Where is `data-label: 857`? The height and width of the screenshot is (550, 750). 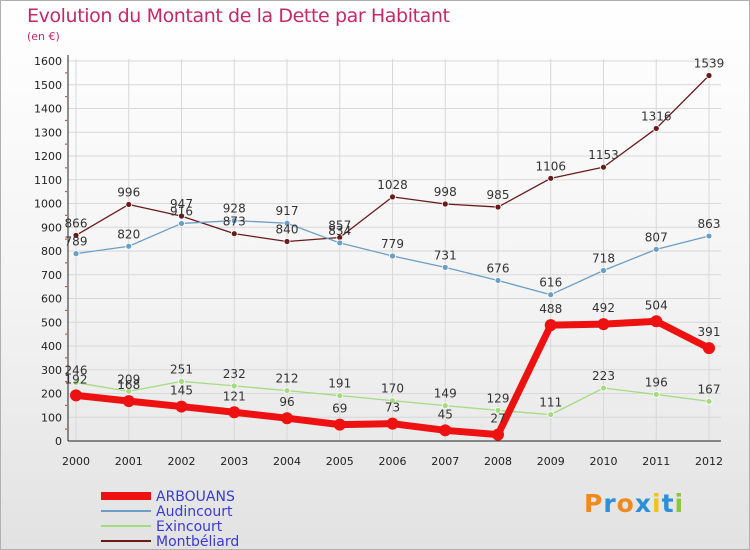 data-label: 857 is located at coordinates (339, 225).